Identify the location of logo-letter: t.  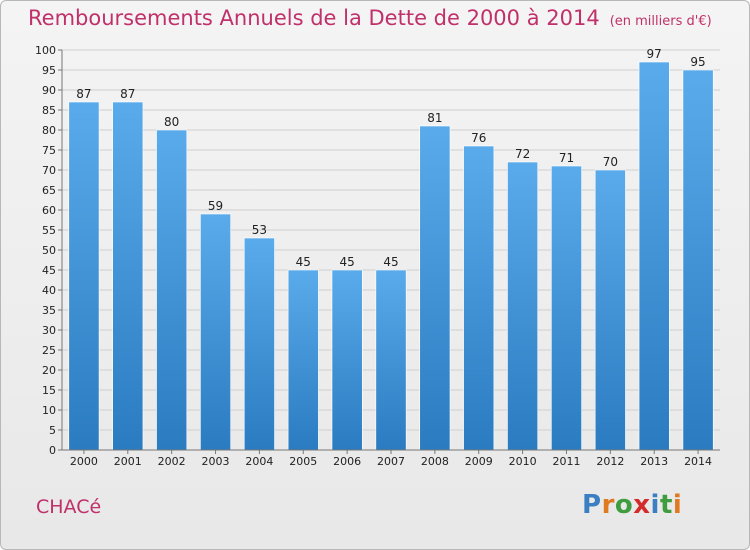
(666, 505).